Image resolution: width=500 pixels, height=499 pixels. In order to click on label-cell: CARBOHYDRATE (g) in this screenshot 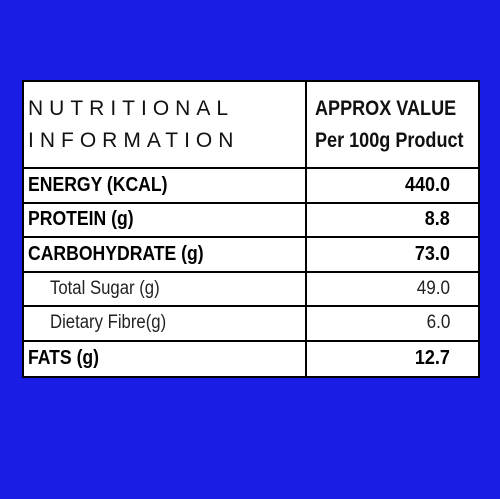, I will do `click(165, 254)`.